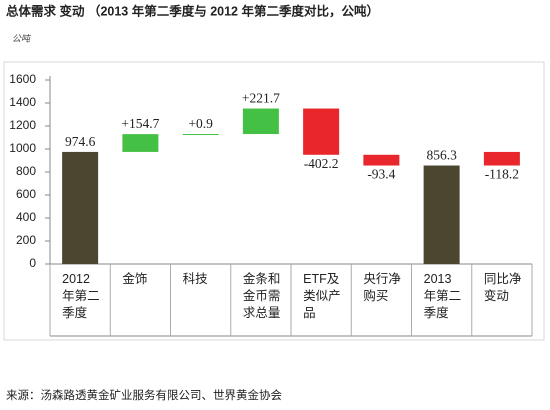 This screenshot has width=550, height=410. Describe the element at coordinates (80, 141) in the screenshot. I see `value-label: 974.6` at that location.